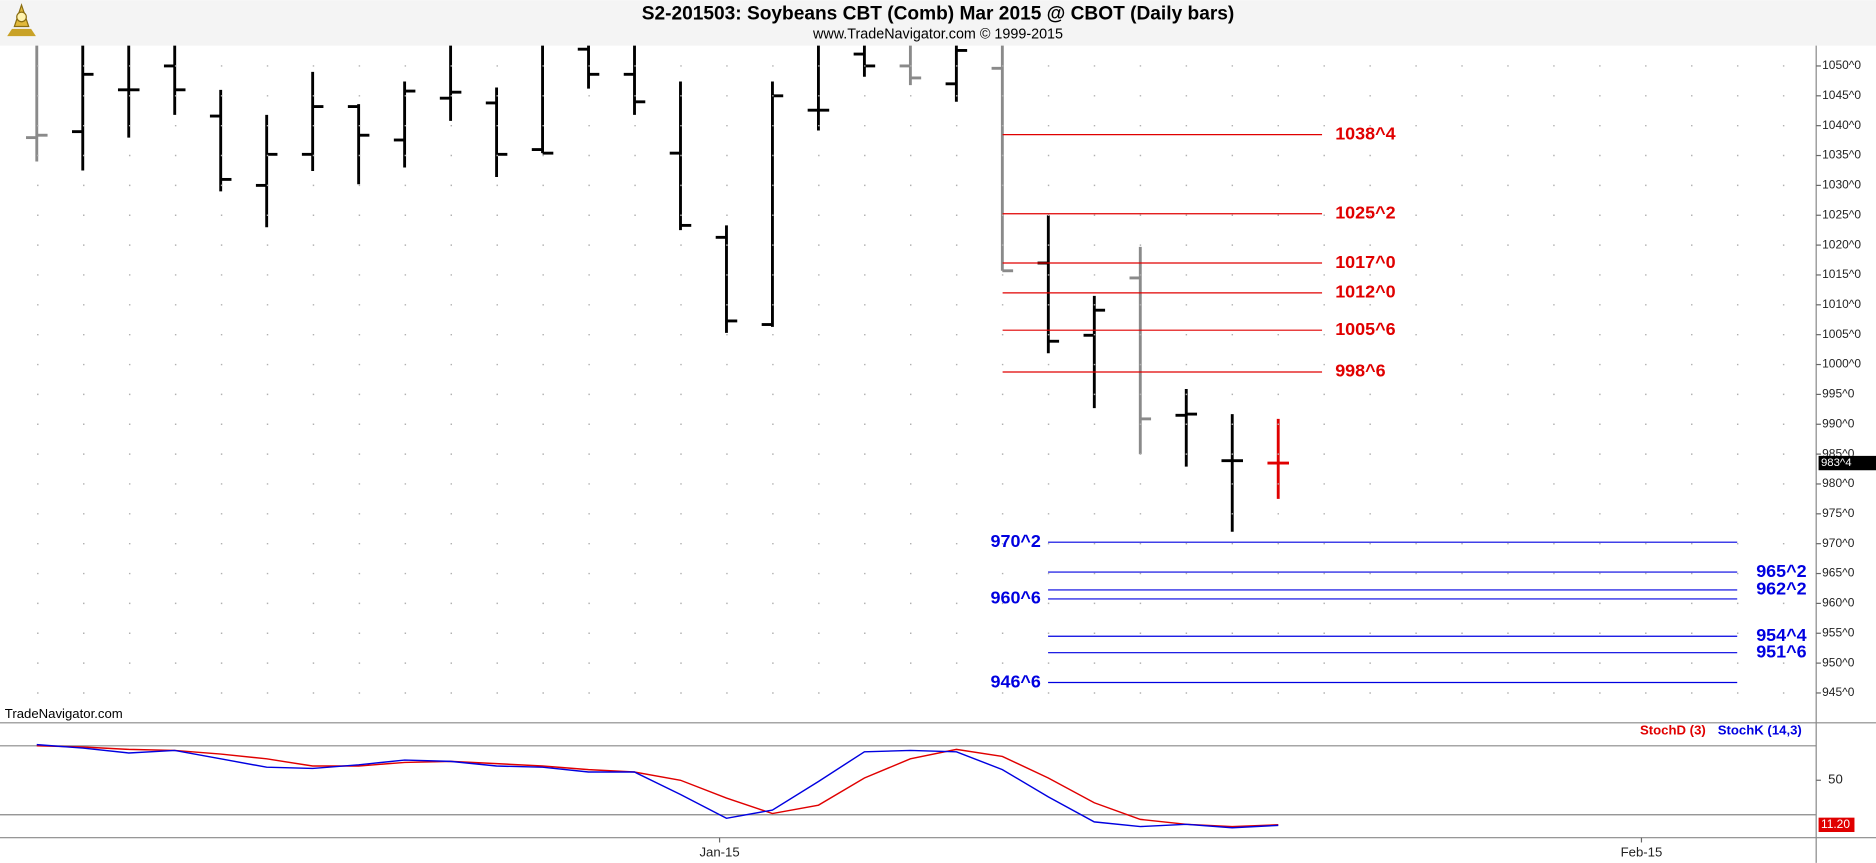 This screenshot has height=863, width=1876. What do you see at coordinates (1365, 212) in the screenshot?
I see `level-label: 1025^2` at bounding box center [1365, 212].